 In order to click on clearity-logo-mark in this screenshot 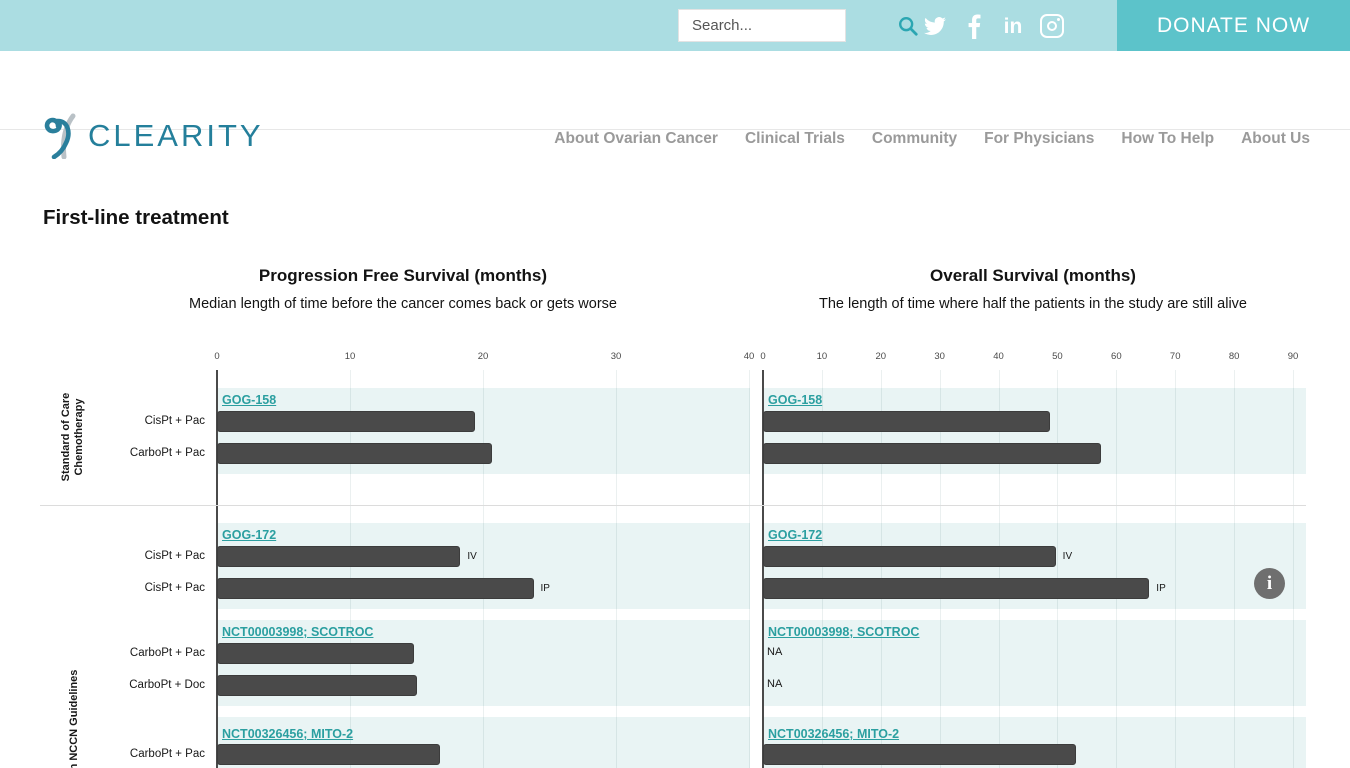, I will do `click(60, 136)`.